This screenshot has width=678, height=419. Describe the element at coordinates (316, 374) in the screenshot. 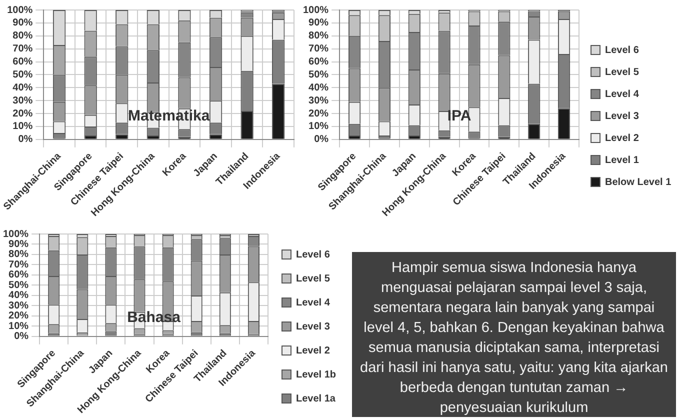

I see `legend-label: Level 1b` at that location.